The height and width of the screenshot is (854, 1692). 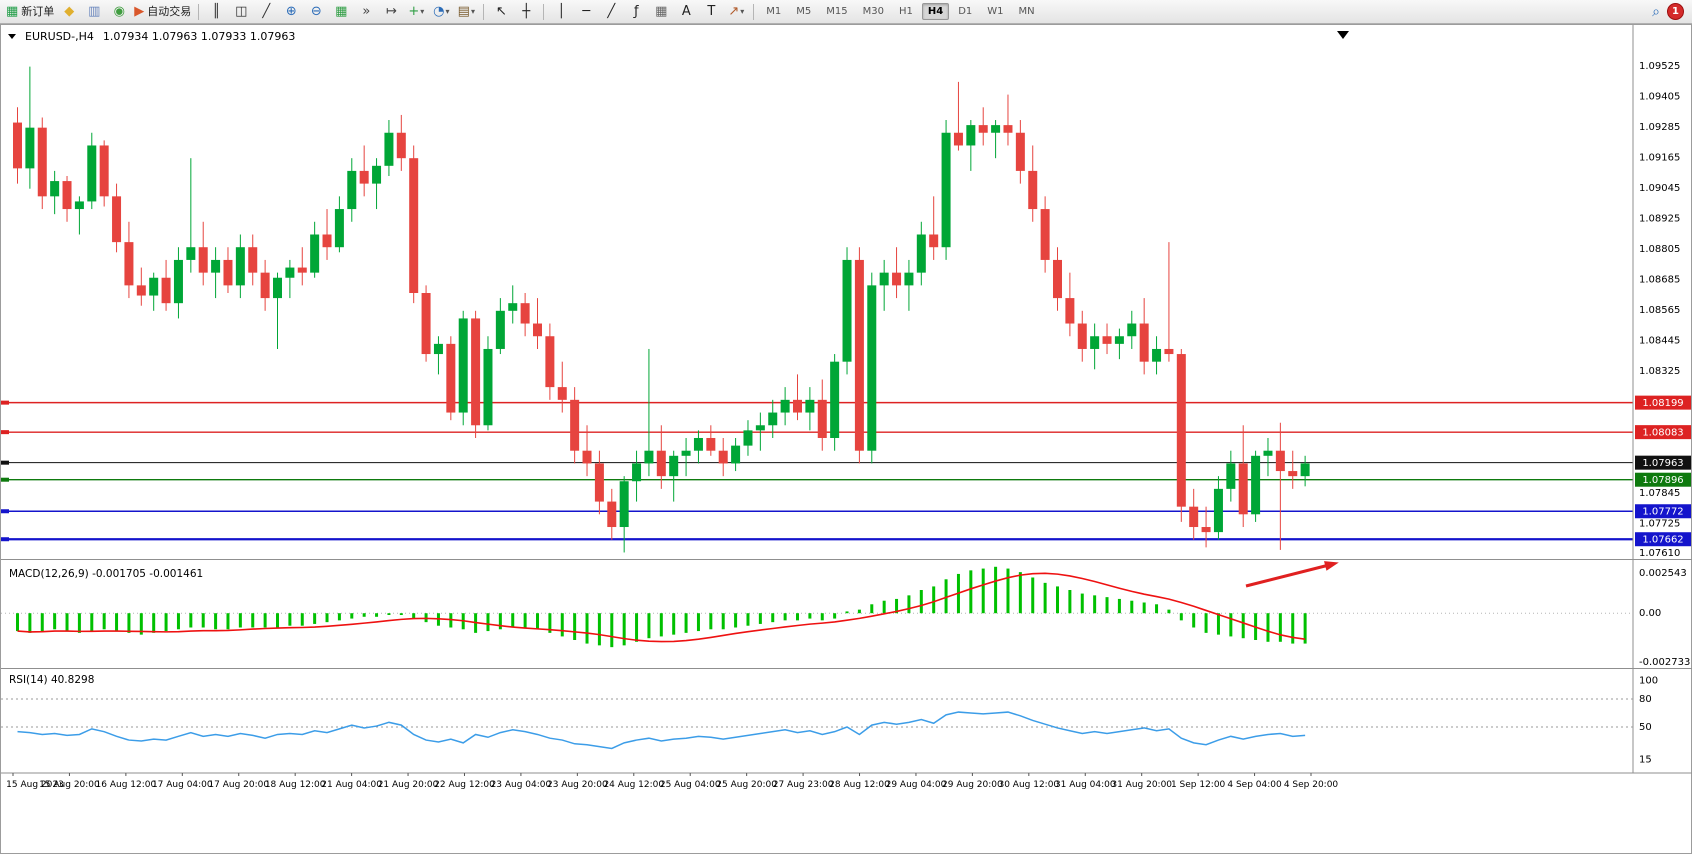 I want to click on new-order-button: ▦ 新订单, so click(x=30, y=12).